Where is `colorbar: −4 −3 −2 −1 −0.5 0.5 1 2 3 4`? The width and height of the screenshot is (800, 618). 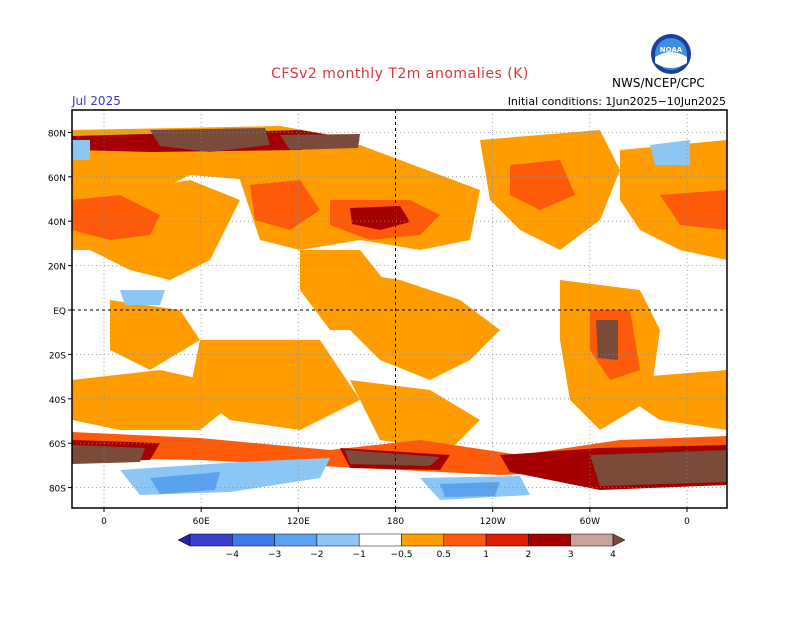
colorbar: −4 −3 −2 −1 −0.5 0.5 1 2 3 4 is located at coordinates (401, 546).